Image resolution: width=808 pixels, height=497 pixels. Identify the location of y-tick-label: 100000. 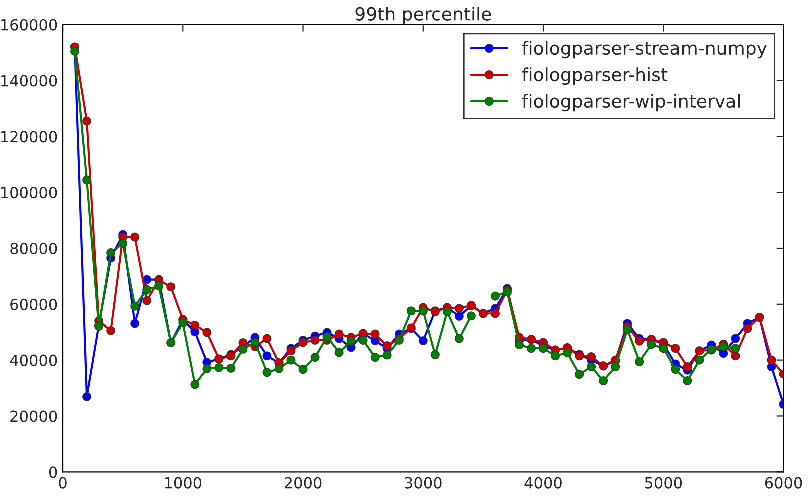
(30, 193).